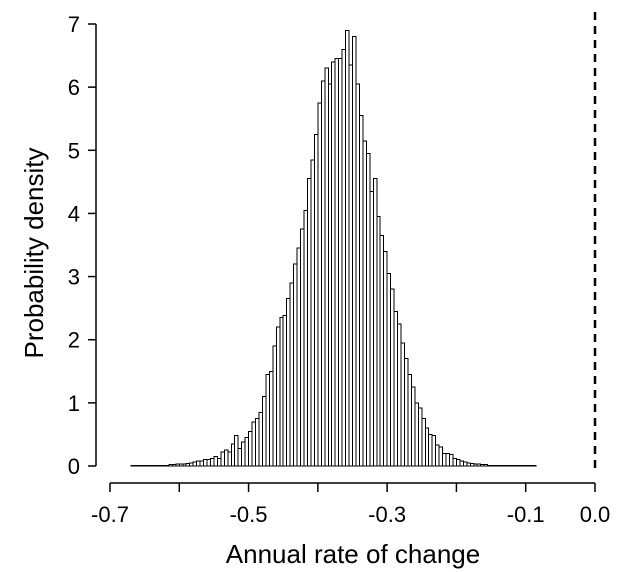 Image resolution: width=623 pixels, height=572 pixels. Describe the element at coordinates (74, 466) in the screenshot. I see `y-tick-label: 0` at that location.